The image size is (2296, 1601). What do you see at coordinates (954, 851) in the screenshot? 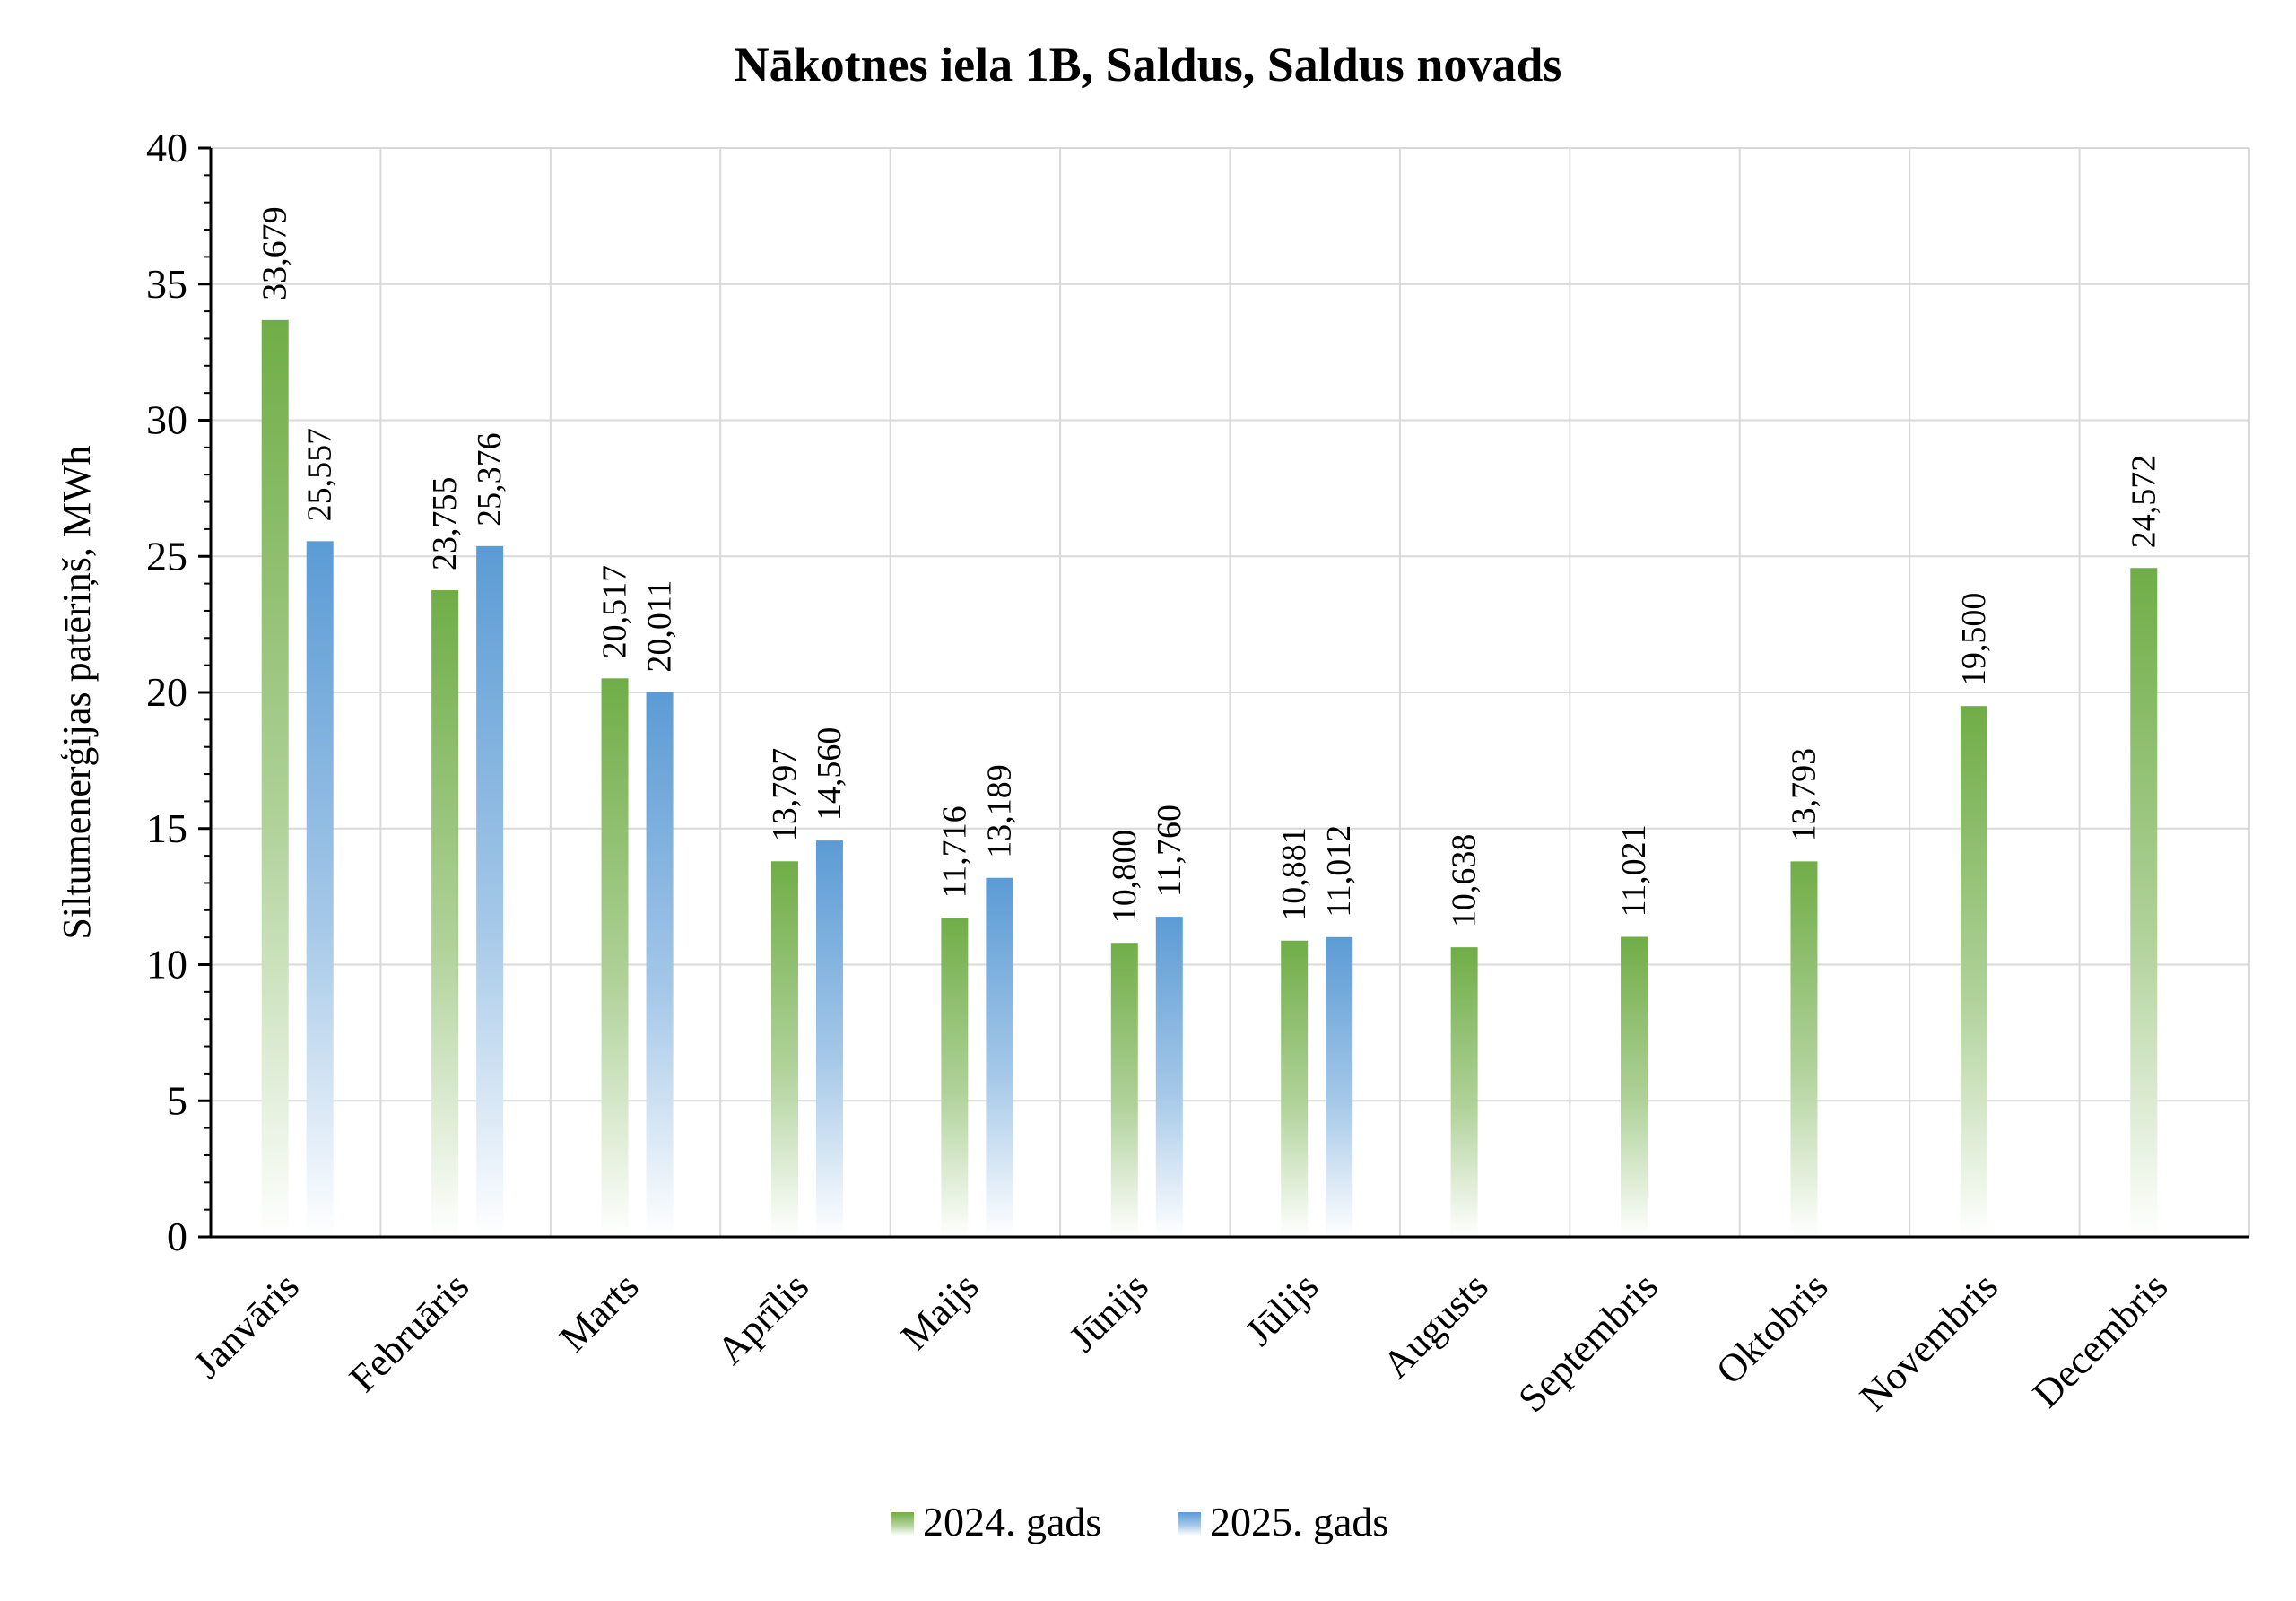
I see `data-label: 11,716` at bounding box center [954, 851].